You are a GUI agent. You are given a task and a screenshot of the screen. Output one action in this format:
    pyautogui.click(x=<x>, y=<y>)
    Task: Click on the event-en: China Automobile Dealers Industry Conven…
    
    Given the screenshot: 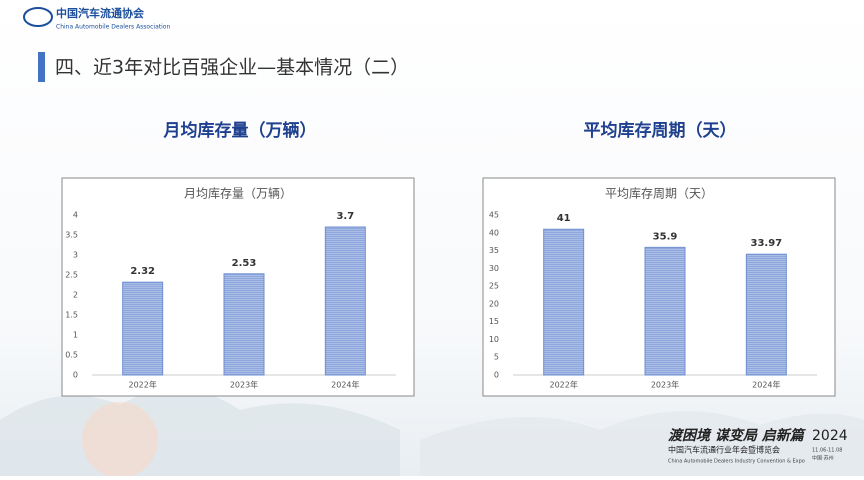 What is the action you would take?
    pyautogui.click(x=736, y=462)
    